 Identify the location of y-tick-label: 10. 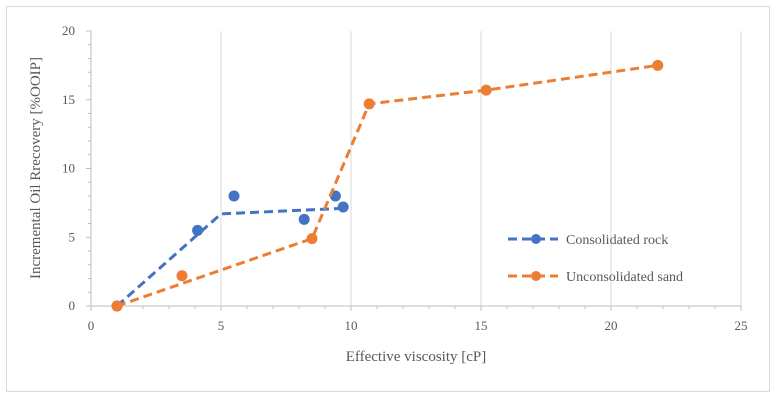
(68, 168).